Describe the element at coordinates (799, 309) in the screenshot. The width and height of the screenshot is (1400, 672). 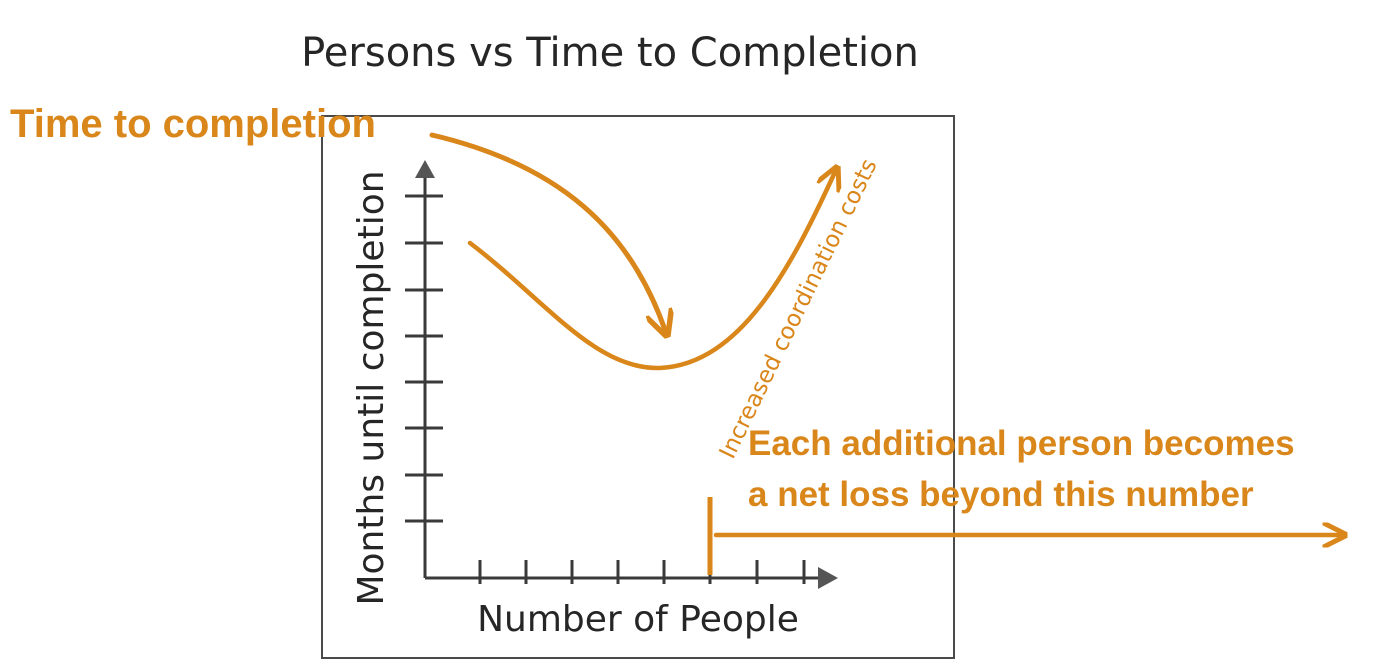
I see `coordination-costs-annotation: Increased coordination costs` at that location.